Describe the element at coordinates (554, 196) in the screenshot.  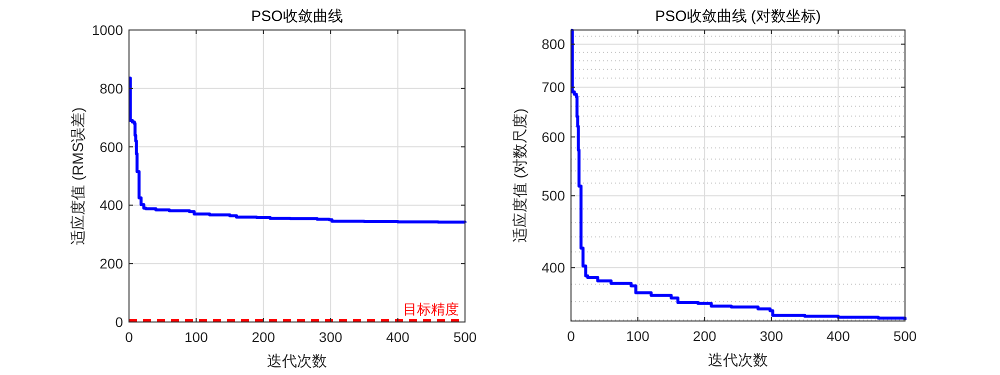
I see `y-tick-label: 500` at that location.